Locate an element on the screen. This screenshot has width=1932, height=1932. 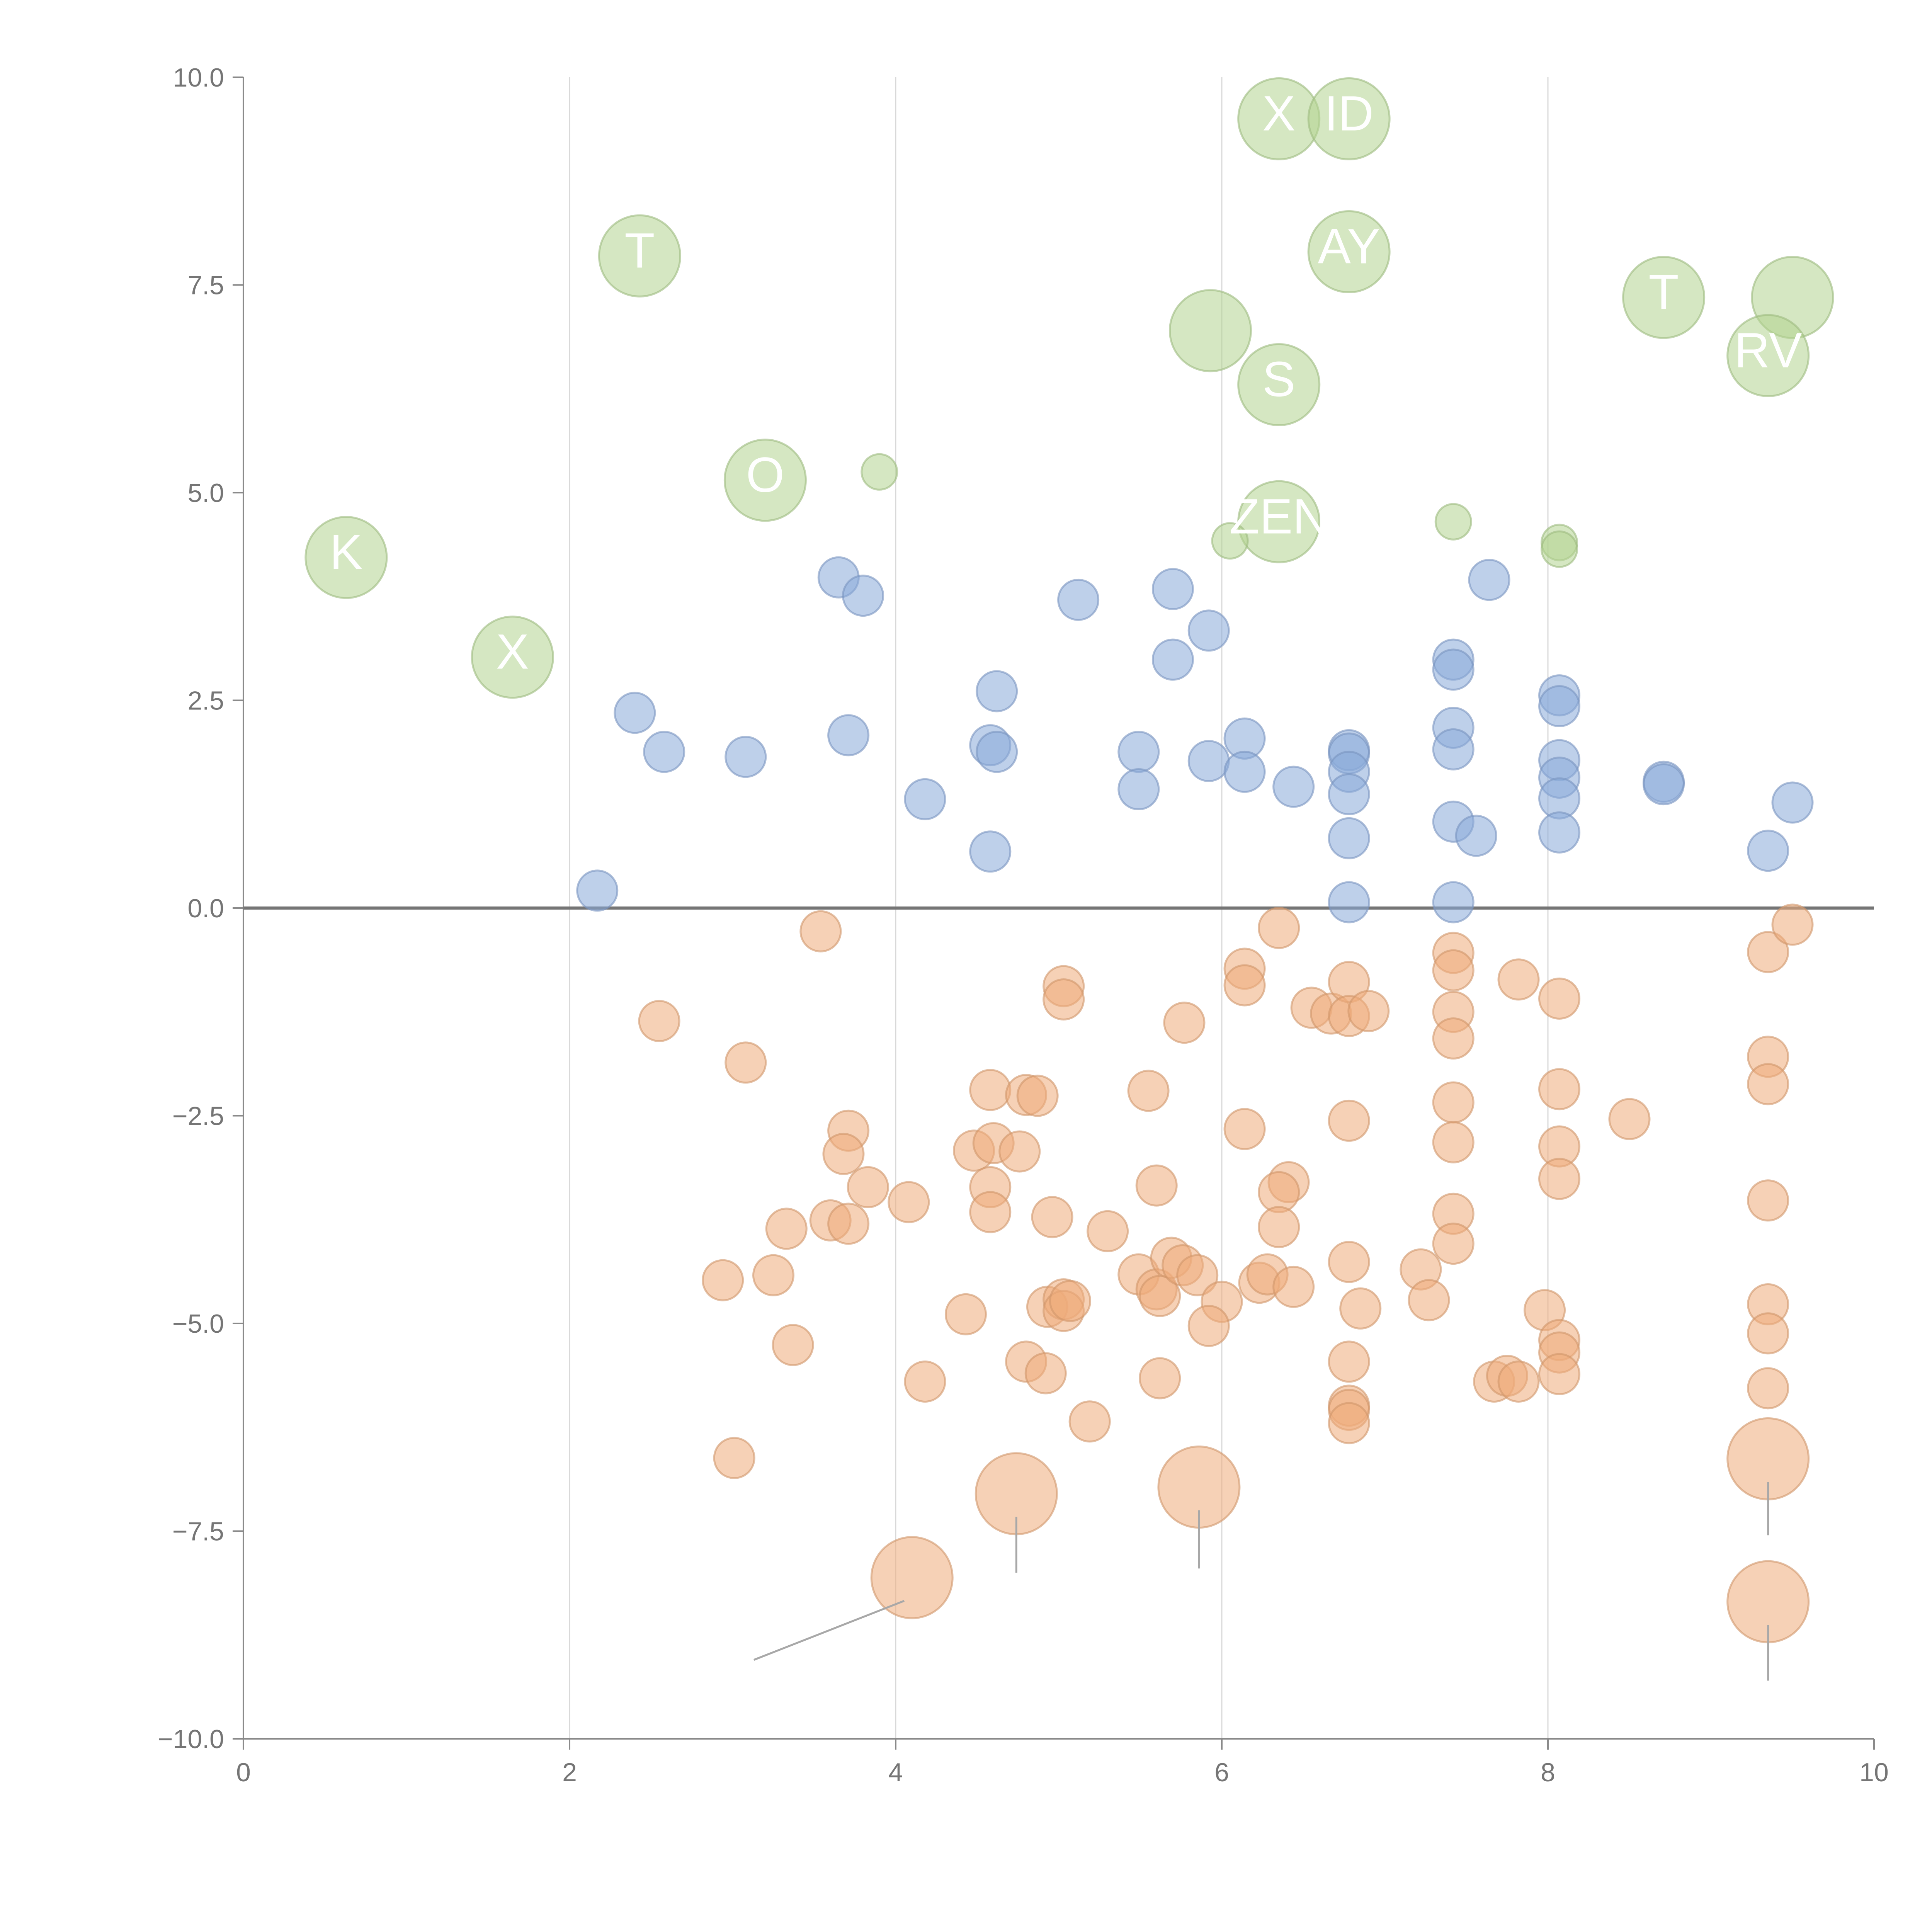
data-point-orange-large is located at coordinates (912, 1577).